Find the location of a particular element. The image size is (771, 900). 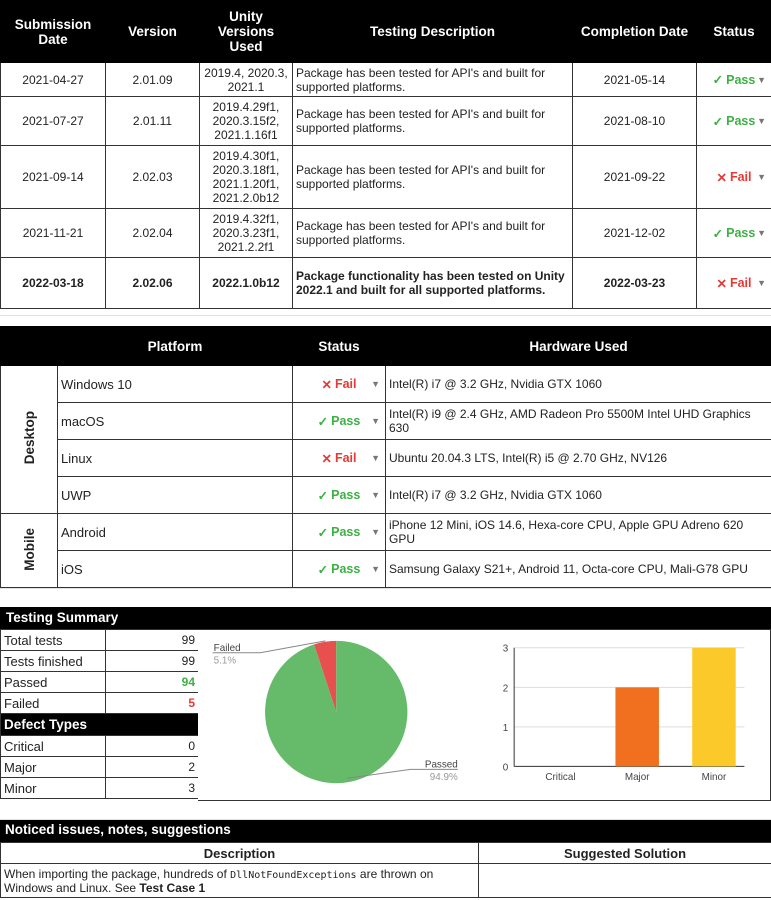

unity-versions: 2022.1.0b12 is located at coordinates (246, 283).